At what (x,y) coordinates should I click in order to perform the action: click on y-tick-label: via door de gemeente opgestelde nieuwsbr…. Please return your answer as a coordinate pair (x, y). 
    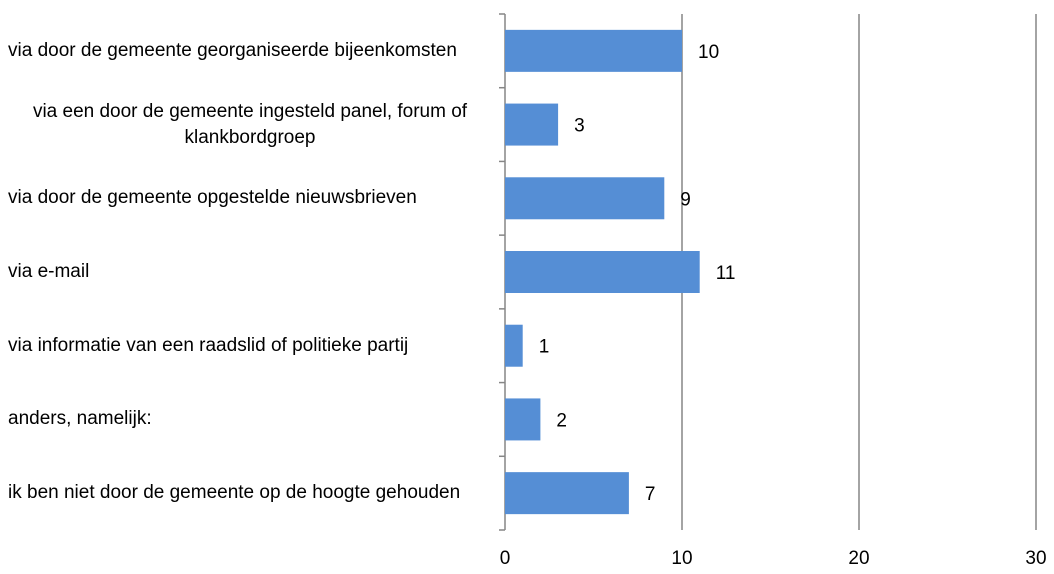
    Looking at the image, I should click on (212, 198).